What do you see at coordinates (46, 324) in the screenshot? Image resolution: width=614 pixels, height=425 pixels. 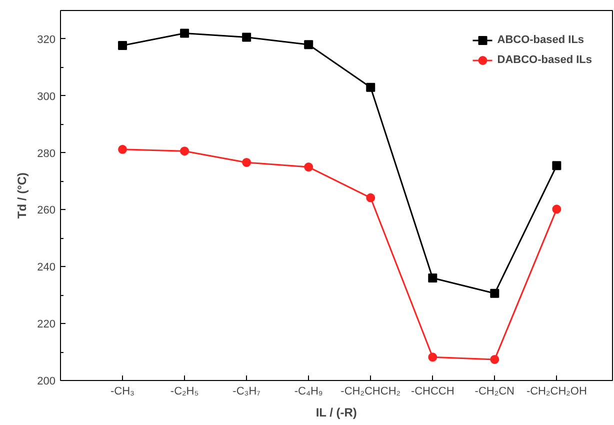 I see `y-tick-label: 220` at bounding box center [46, 324].